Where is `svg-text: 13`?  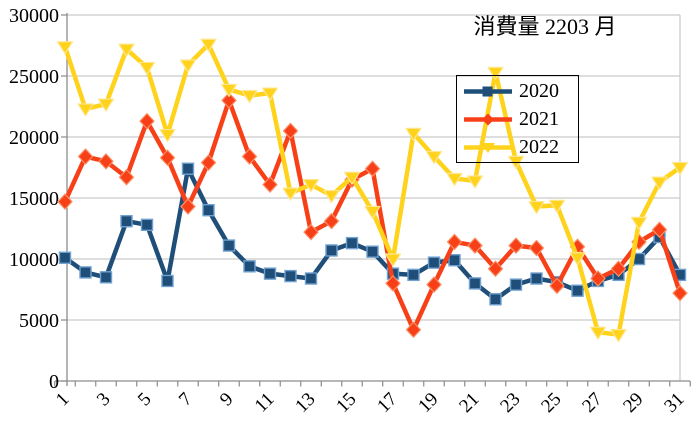 svg-text: 13 is located at coordinates (305, 403).